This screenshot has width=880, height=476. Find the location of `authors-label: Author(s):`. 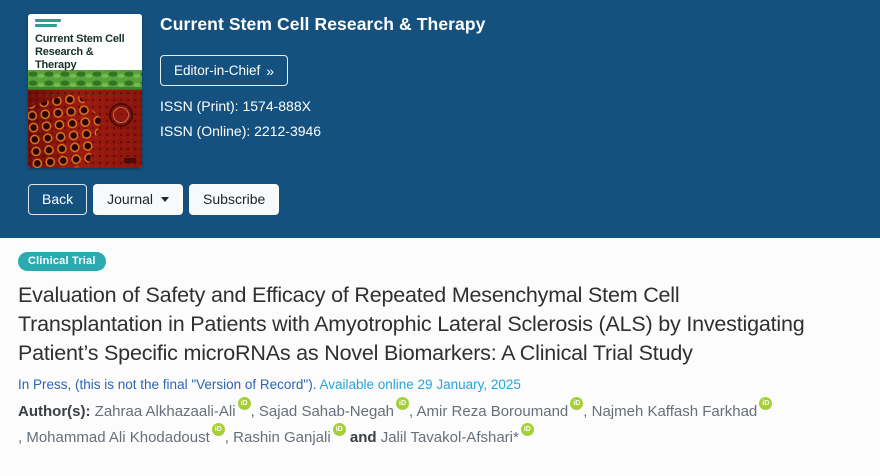

authors-label: Author(s): is located at coordinates (54, 411).